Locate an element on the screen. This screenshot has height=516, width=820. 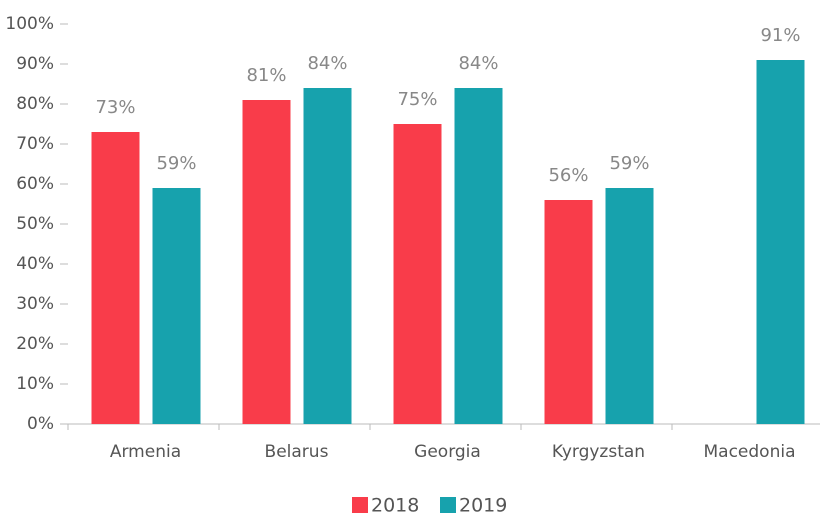
x-tick-label: Belarus is located at coordinates (297, 452).